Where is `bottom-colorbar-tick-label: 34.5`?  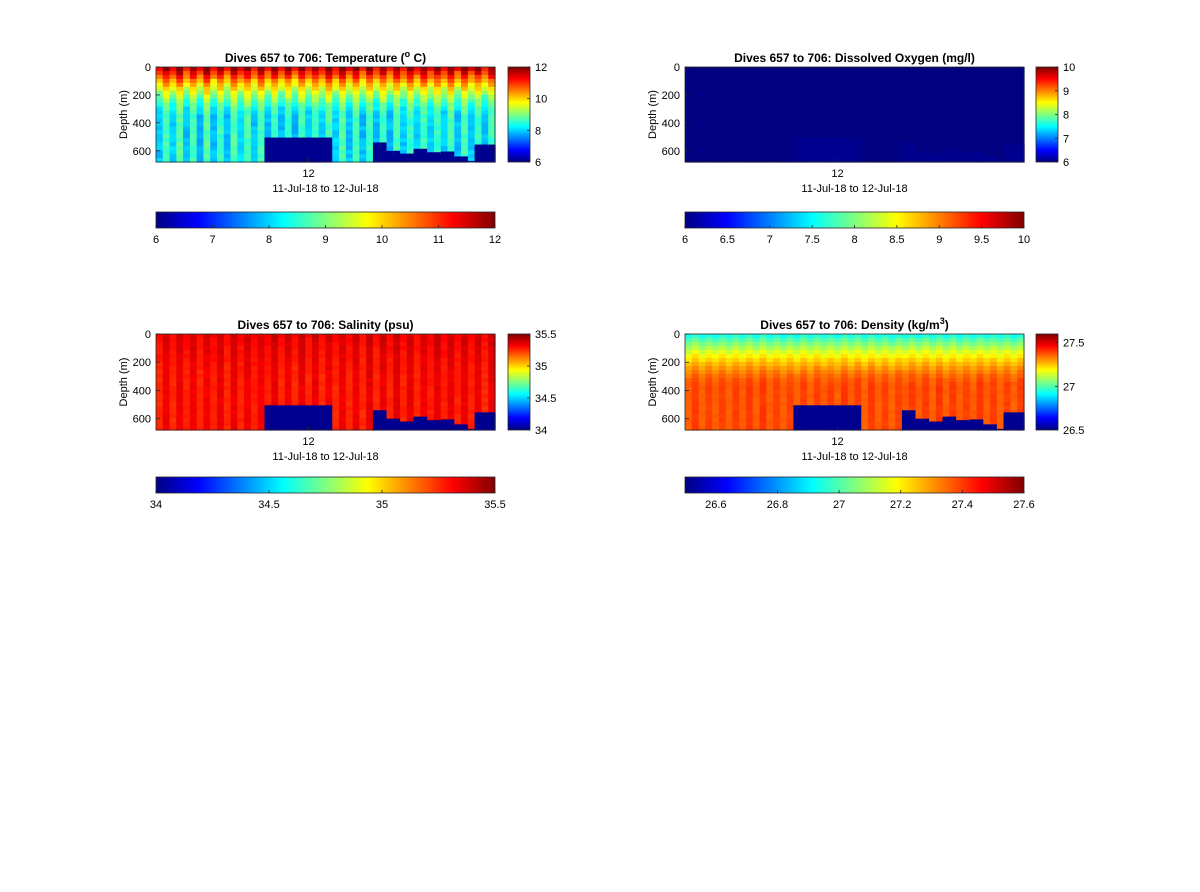 bottom-colorbar-tick-label: 34.5 is located at coordinates (268, 505).